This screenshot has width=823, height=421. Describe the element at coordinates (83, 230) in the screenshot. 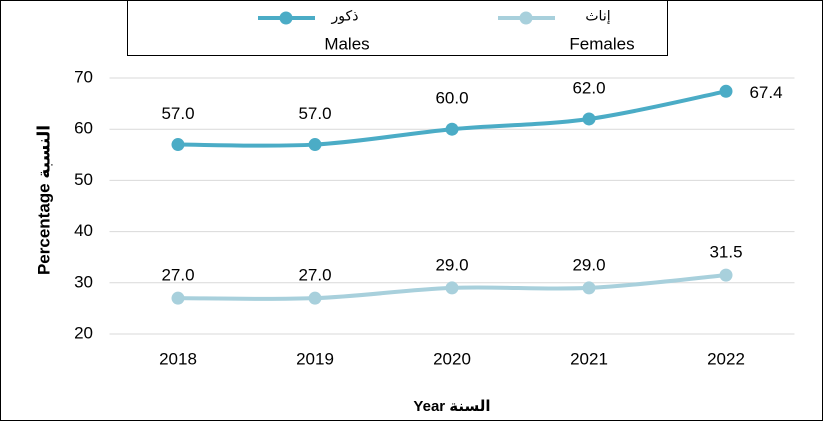

I see `y-tick-label: 40` at that location.